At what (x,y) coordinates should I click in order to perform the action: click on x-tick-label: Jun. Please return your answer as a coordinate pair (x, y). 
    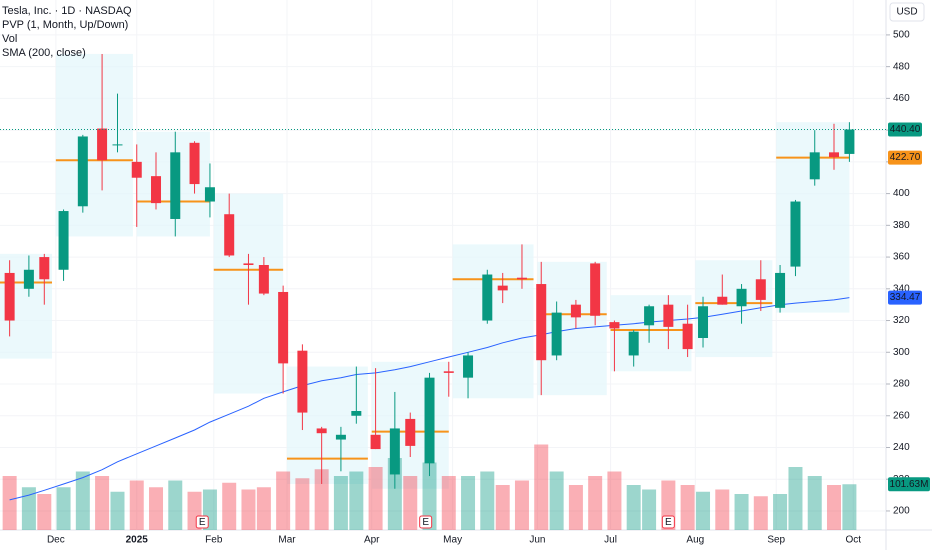
    Looking at the image, I should click on (537, 540).